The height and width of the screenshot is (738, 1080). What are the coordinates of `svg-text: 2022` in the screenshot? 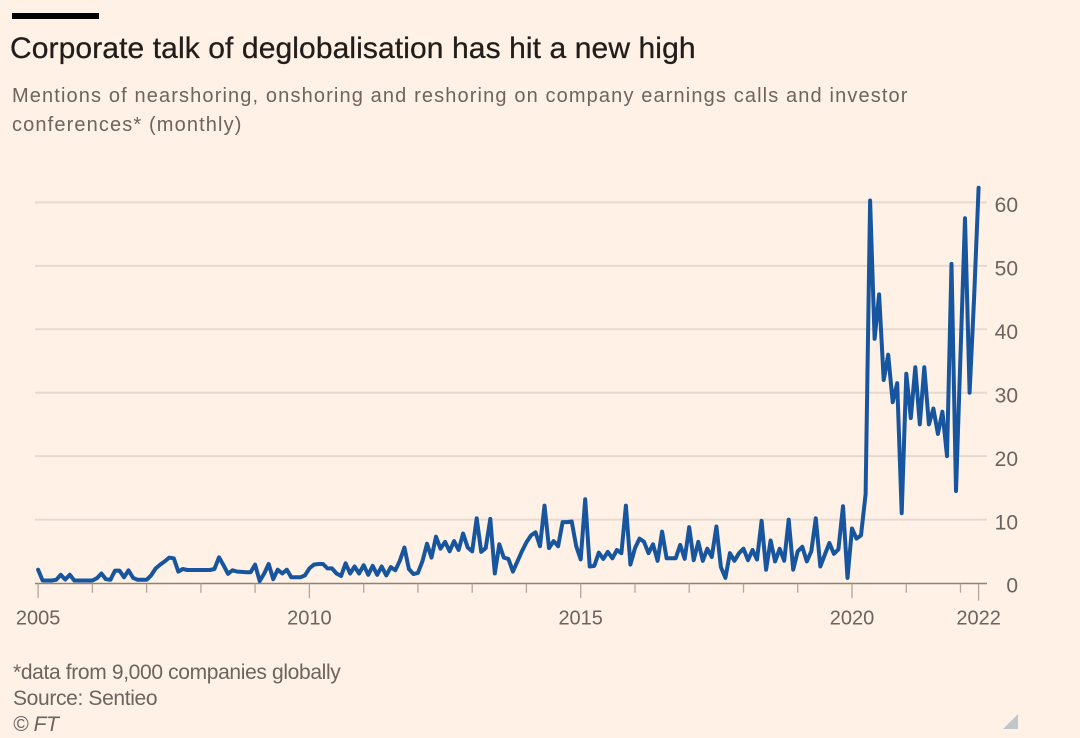 It's located at (978, 619).